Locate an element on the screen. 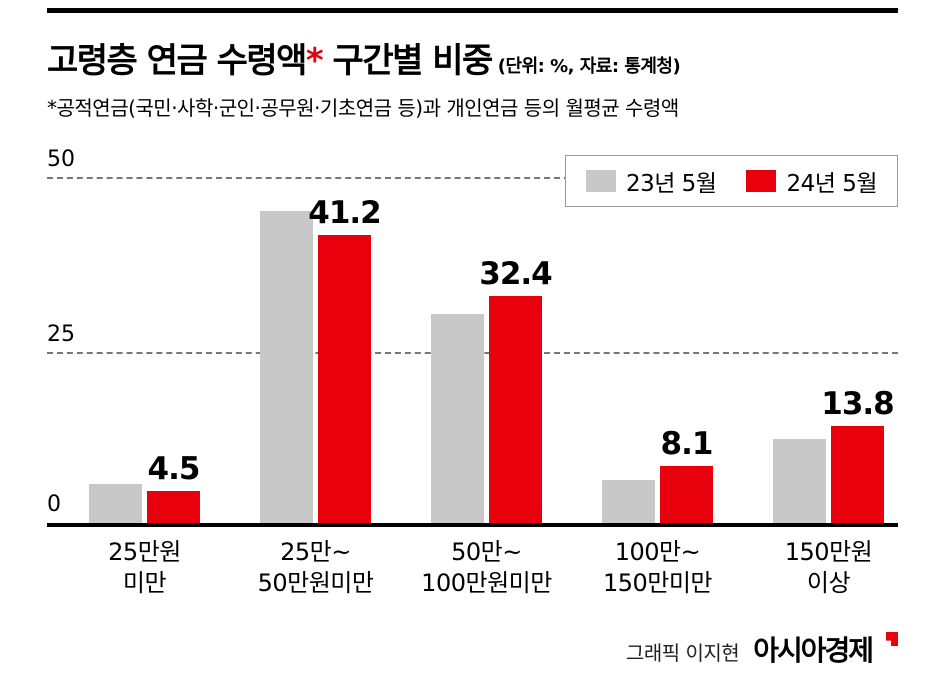  title-unit-note: (단위: %, 자료: 통계청) is located at coordinates (589, 66).